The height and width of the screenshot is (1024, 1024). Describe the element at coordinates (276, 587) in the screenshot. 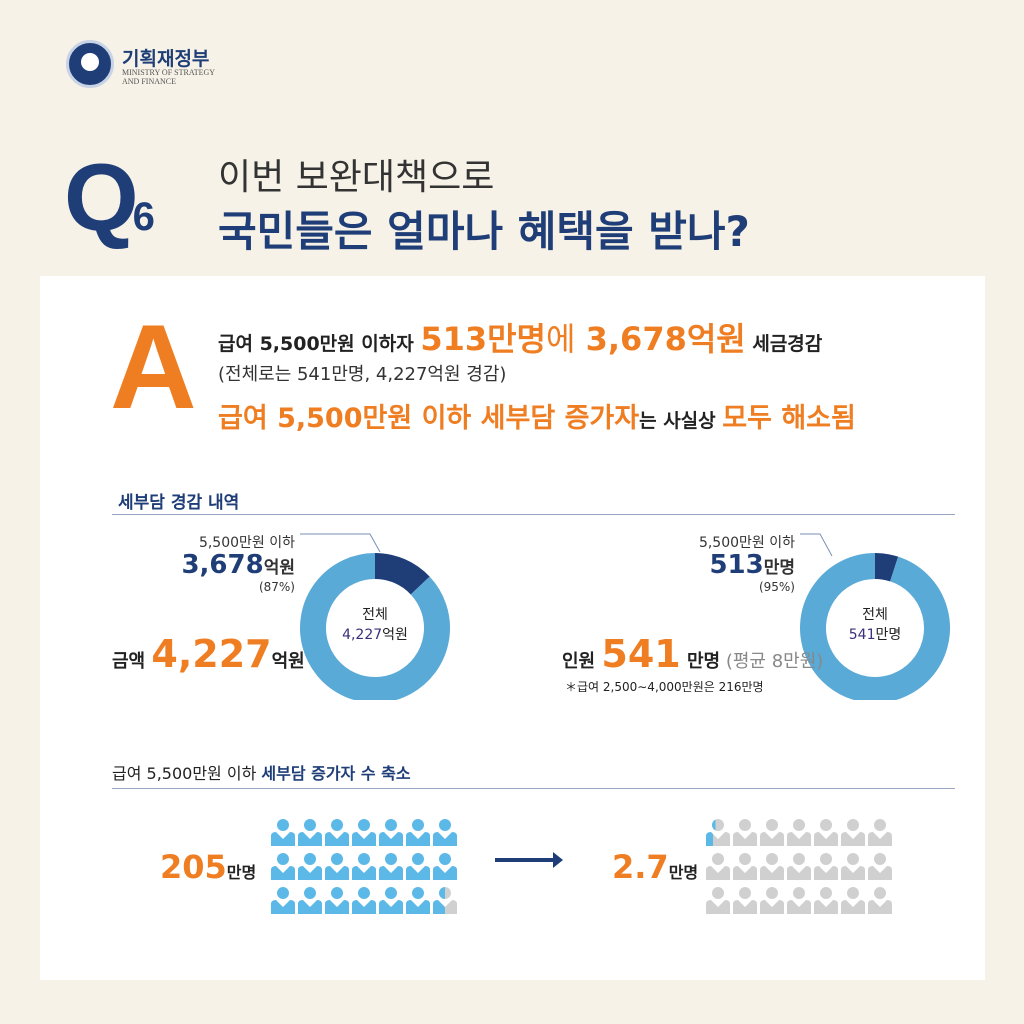

I see `amount-sub-pct: (87%)` at that location.